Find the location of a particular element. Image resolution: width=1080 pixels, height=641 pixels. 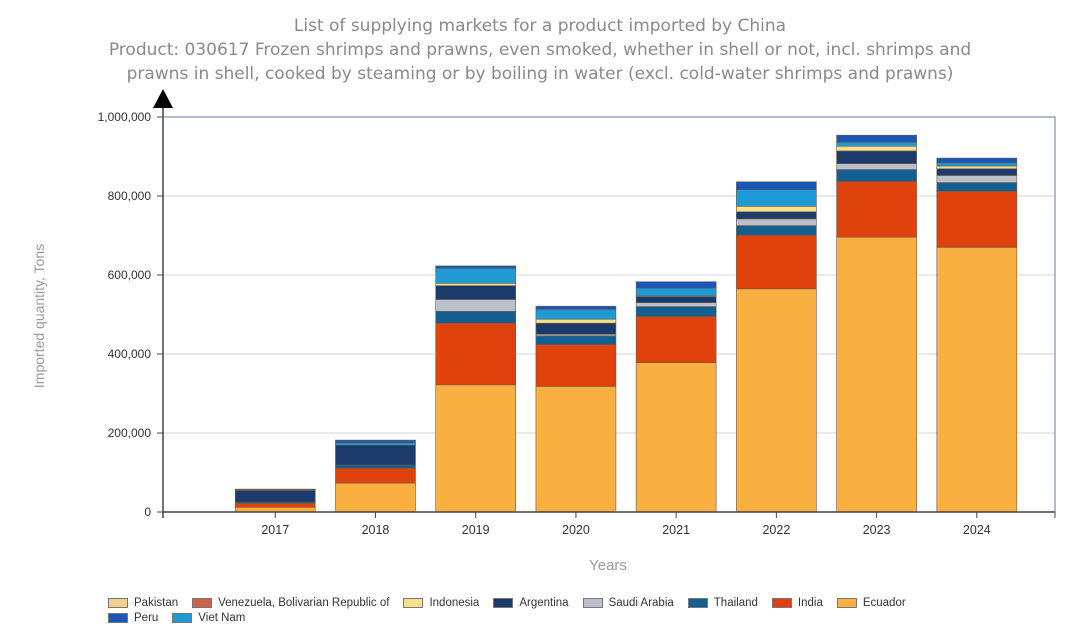

bar-segment-india-2018 is located at coordinates (375, 475).